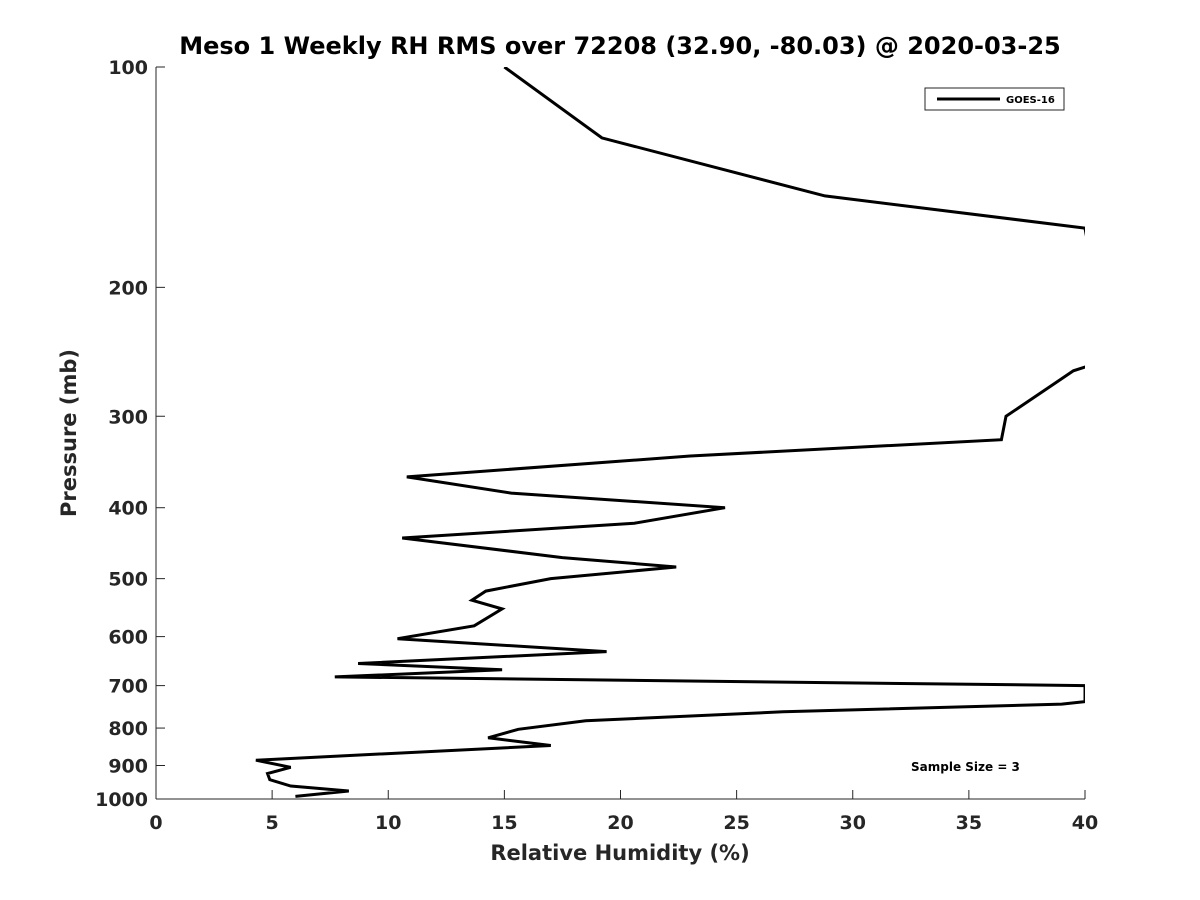 This screenshot has height=900, width=1200. I want to click on y-tick-label-300: 300, so click(128, 417).